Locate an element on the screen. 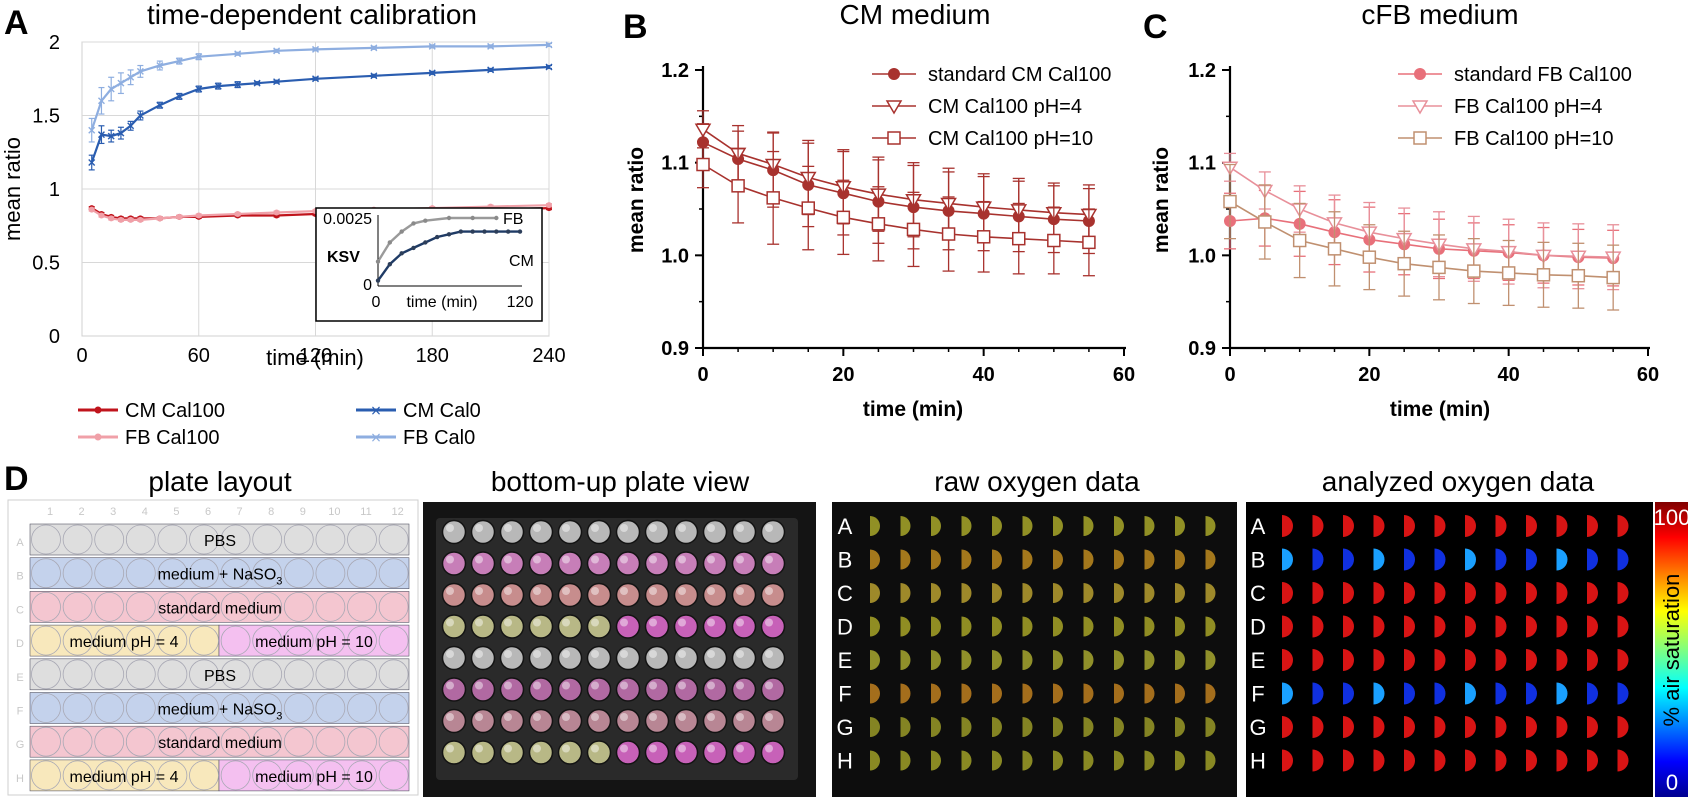  inset-frame is located at coordinates (429, 264).